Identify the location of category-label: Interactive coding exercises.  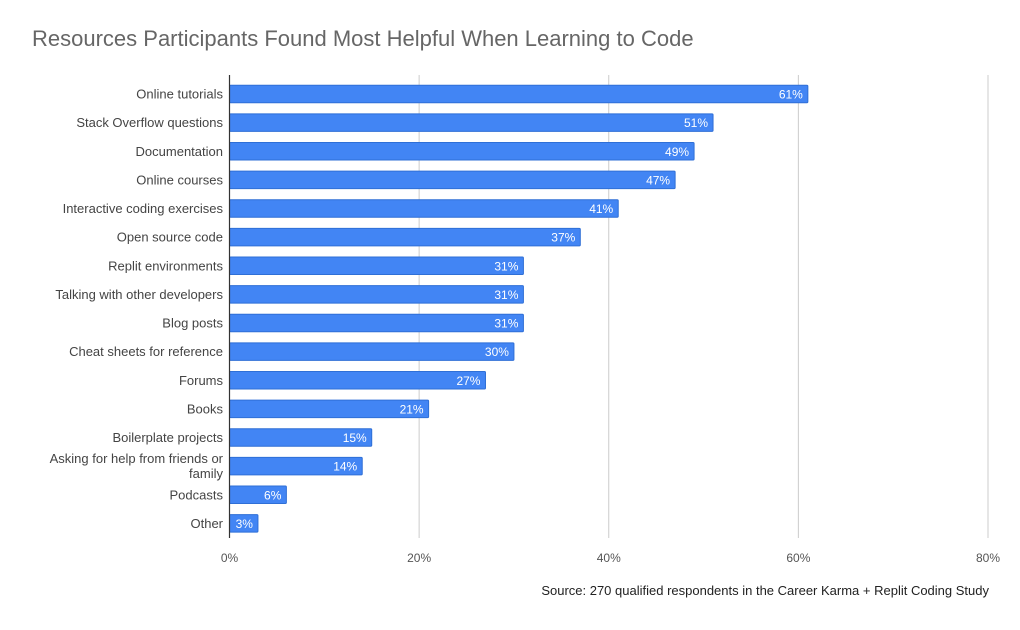
(143, 208).